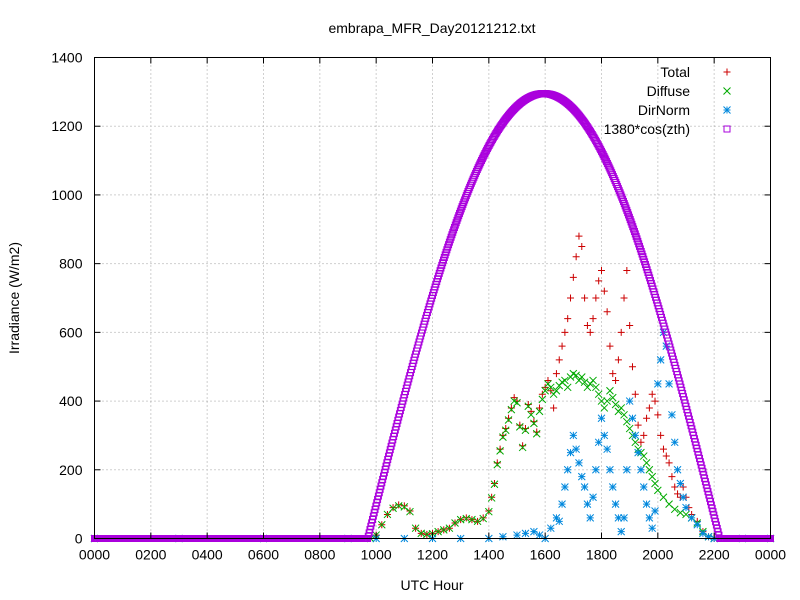  I want to click on x-tick-label: 1000, so click(376, 555).